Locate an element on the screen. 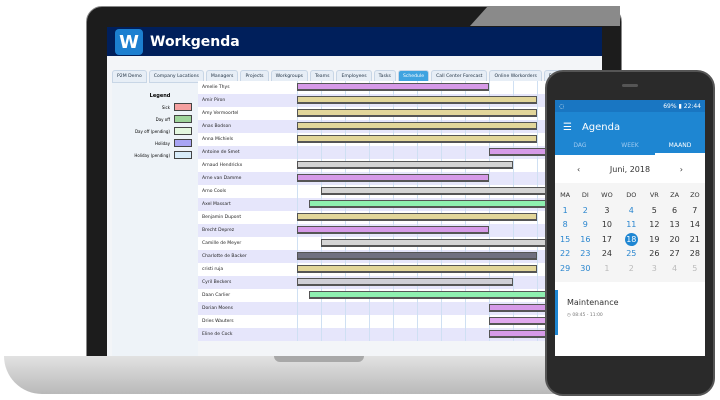  employee-name: Daan Carlier is located at coordinates (216, 295).